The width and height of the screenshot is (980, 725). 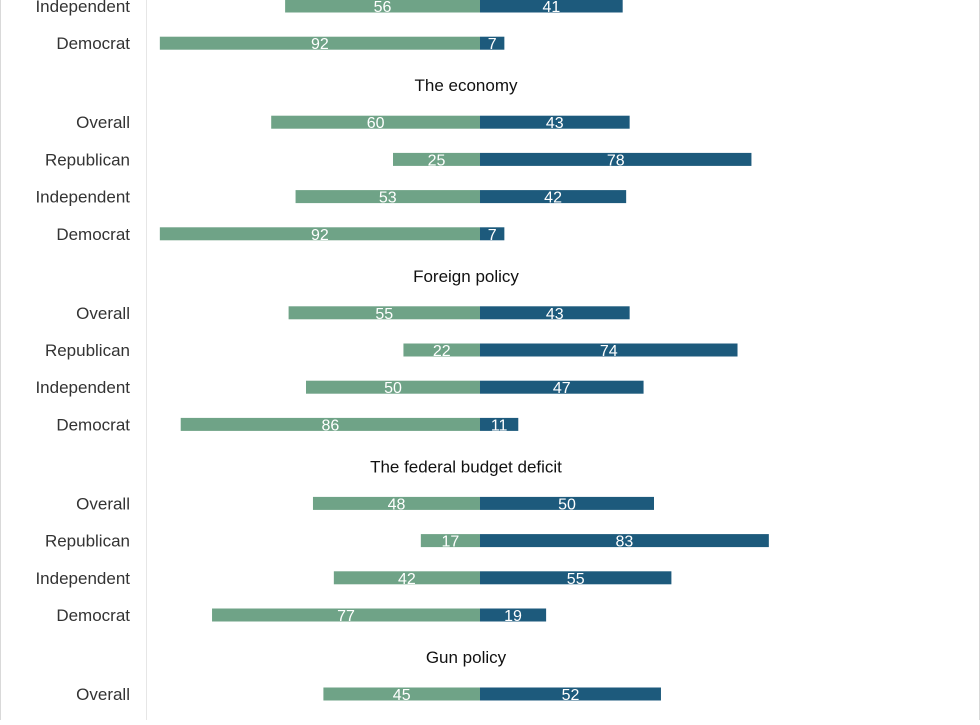 I want to click on data-label-disapprove: 77, so click(x=346, y=616).